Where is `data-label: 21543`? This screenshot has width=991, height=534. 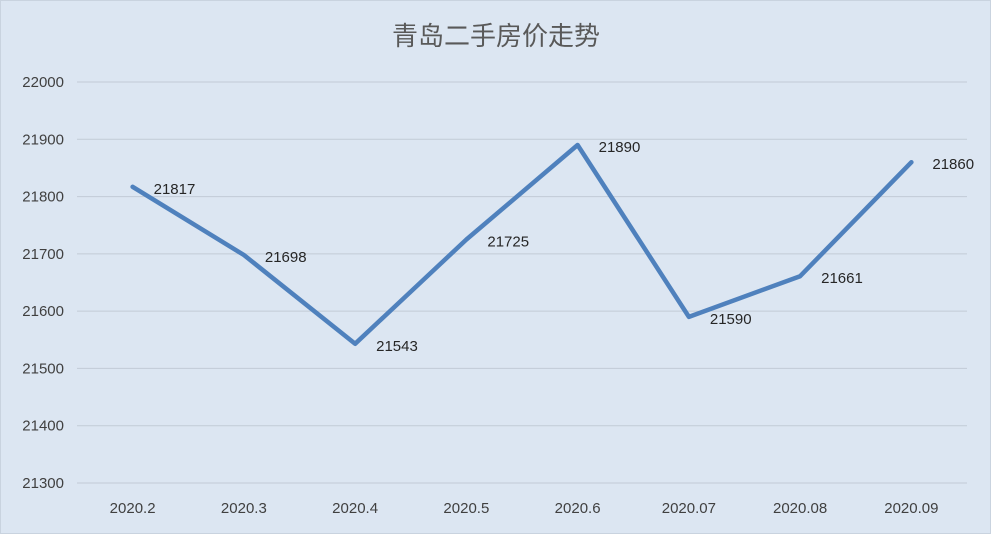
data-label: 21543 is located at coordinates (397, 346).